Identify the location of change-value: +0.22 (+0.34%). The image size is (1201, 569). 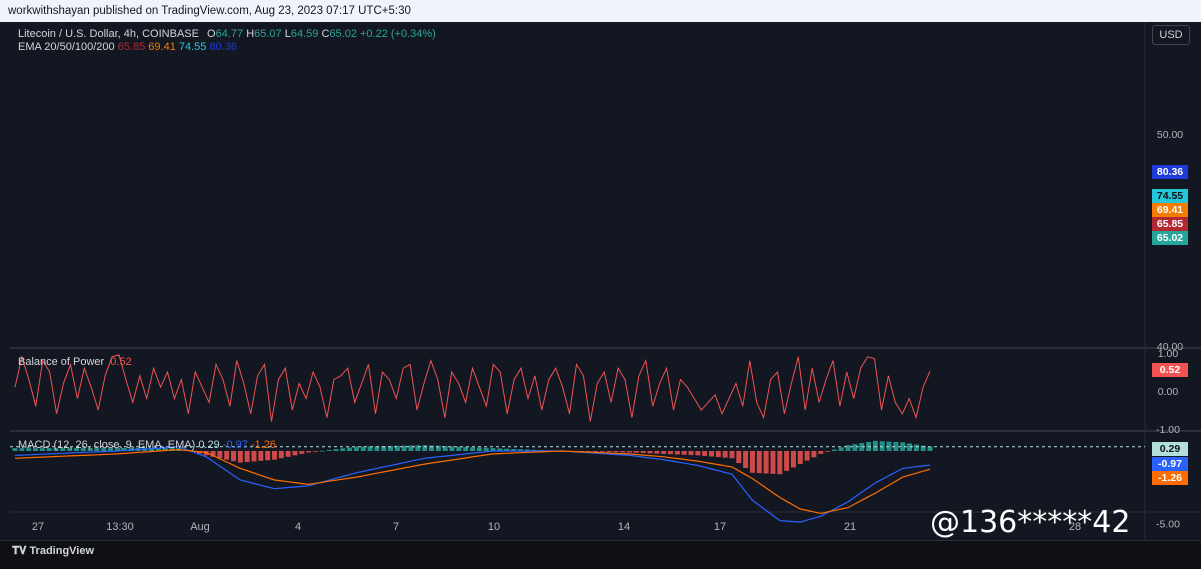
(398, 34).